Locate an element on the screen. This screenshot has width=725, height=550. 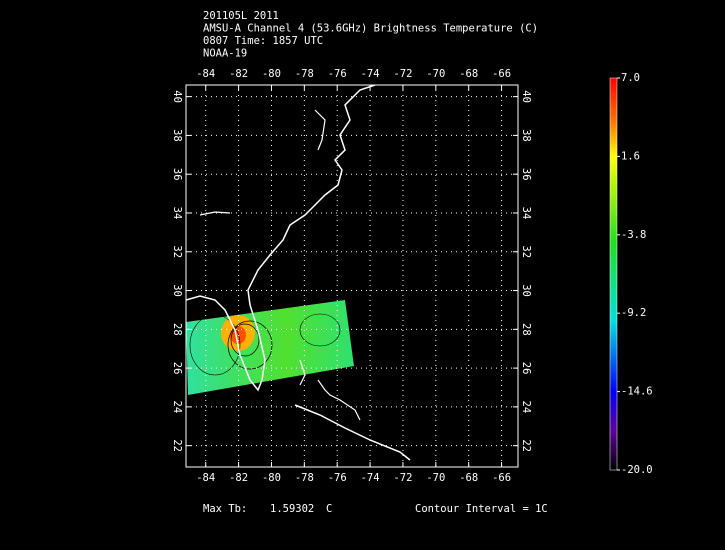
colorbar is located at coordinates (613, 274).